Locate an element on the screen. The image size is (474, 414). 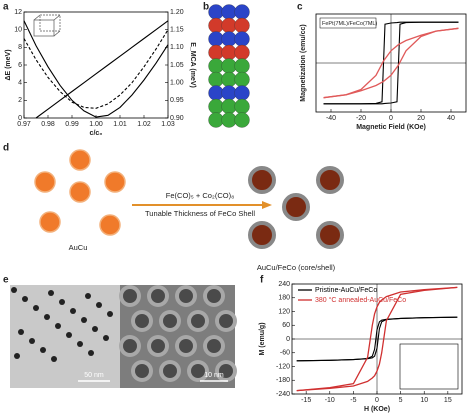
scale-label: 50 nm is located at coordinates (94, 375).